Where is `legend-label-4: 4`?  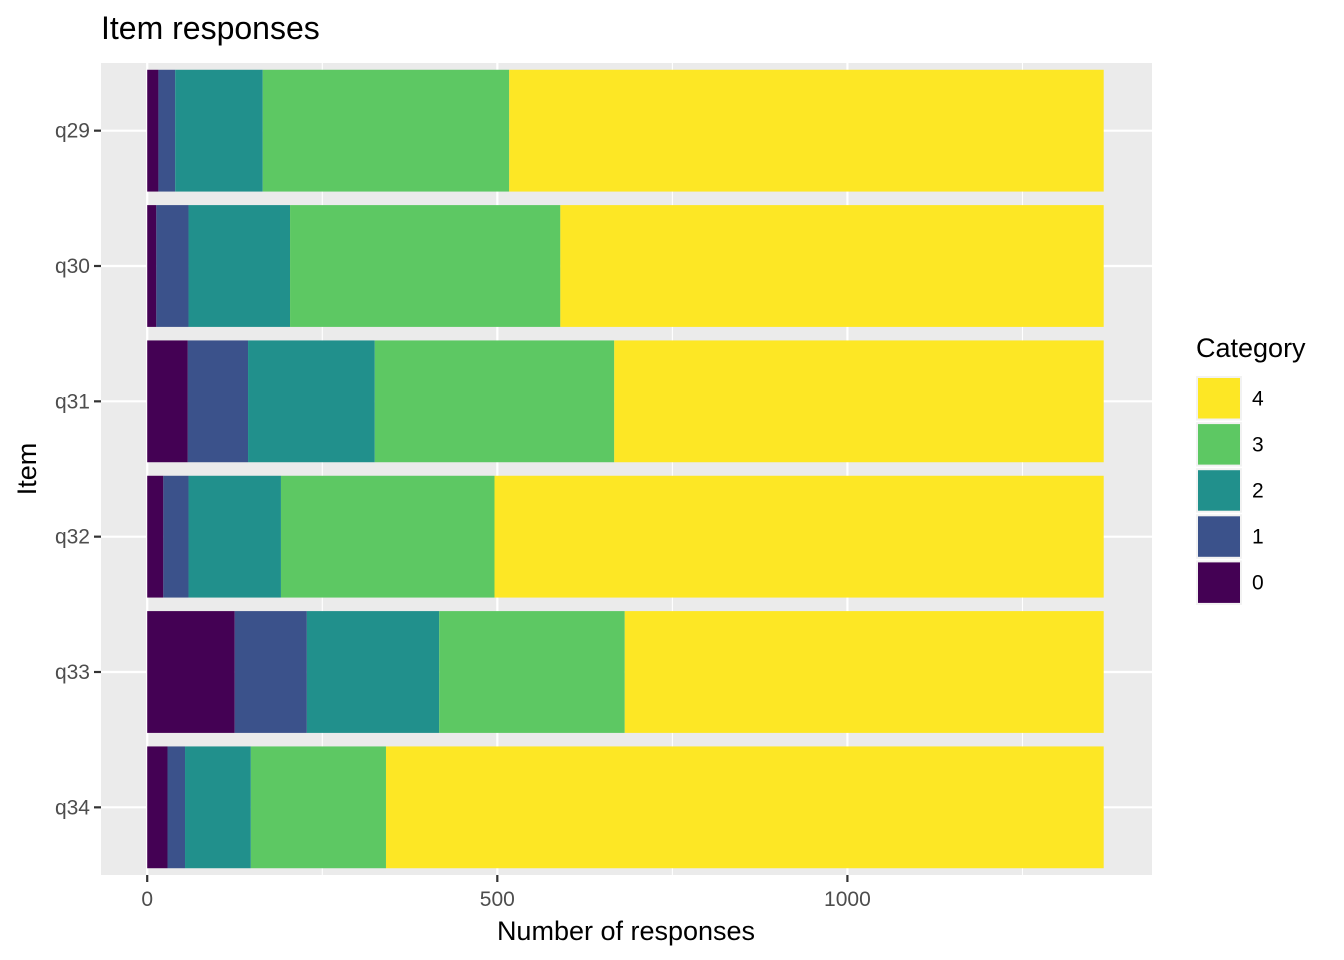 legend-label-4: 4 is located at coordinates (1258, 398).